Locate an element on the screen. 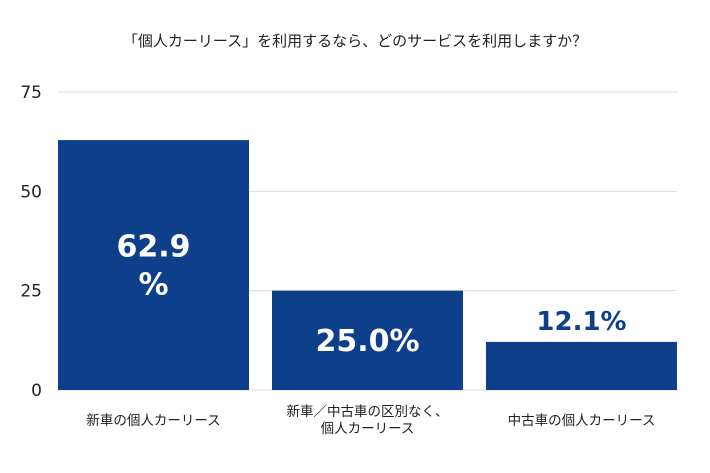 The width and height of the screenshot is (710, 473). x-tick-label: 新車／中古車の区別なく、 個人カーリース is located at coordinates (367, 421).